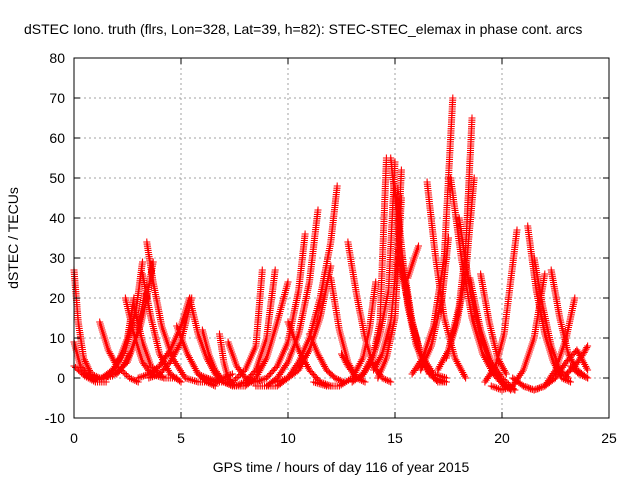  Describe the element at coordinates (74, 438) in the screenshot. I see `x-tick-label: 0` at that location.